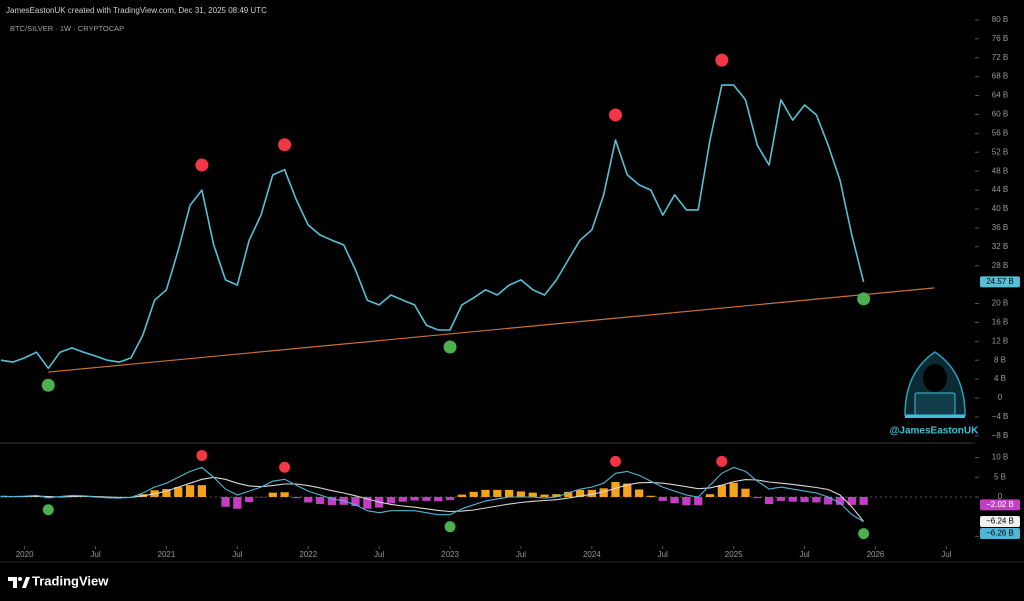  What do you see at coordinates (876, 554) in the screenshot?
I see `x-tick-label: 2026` at bounding box center [876, 554].